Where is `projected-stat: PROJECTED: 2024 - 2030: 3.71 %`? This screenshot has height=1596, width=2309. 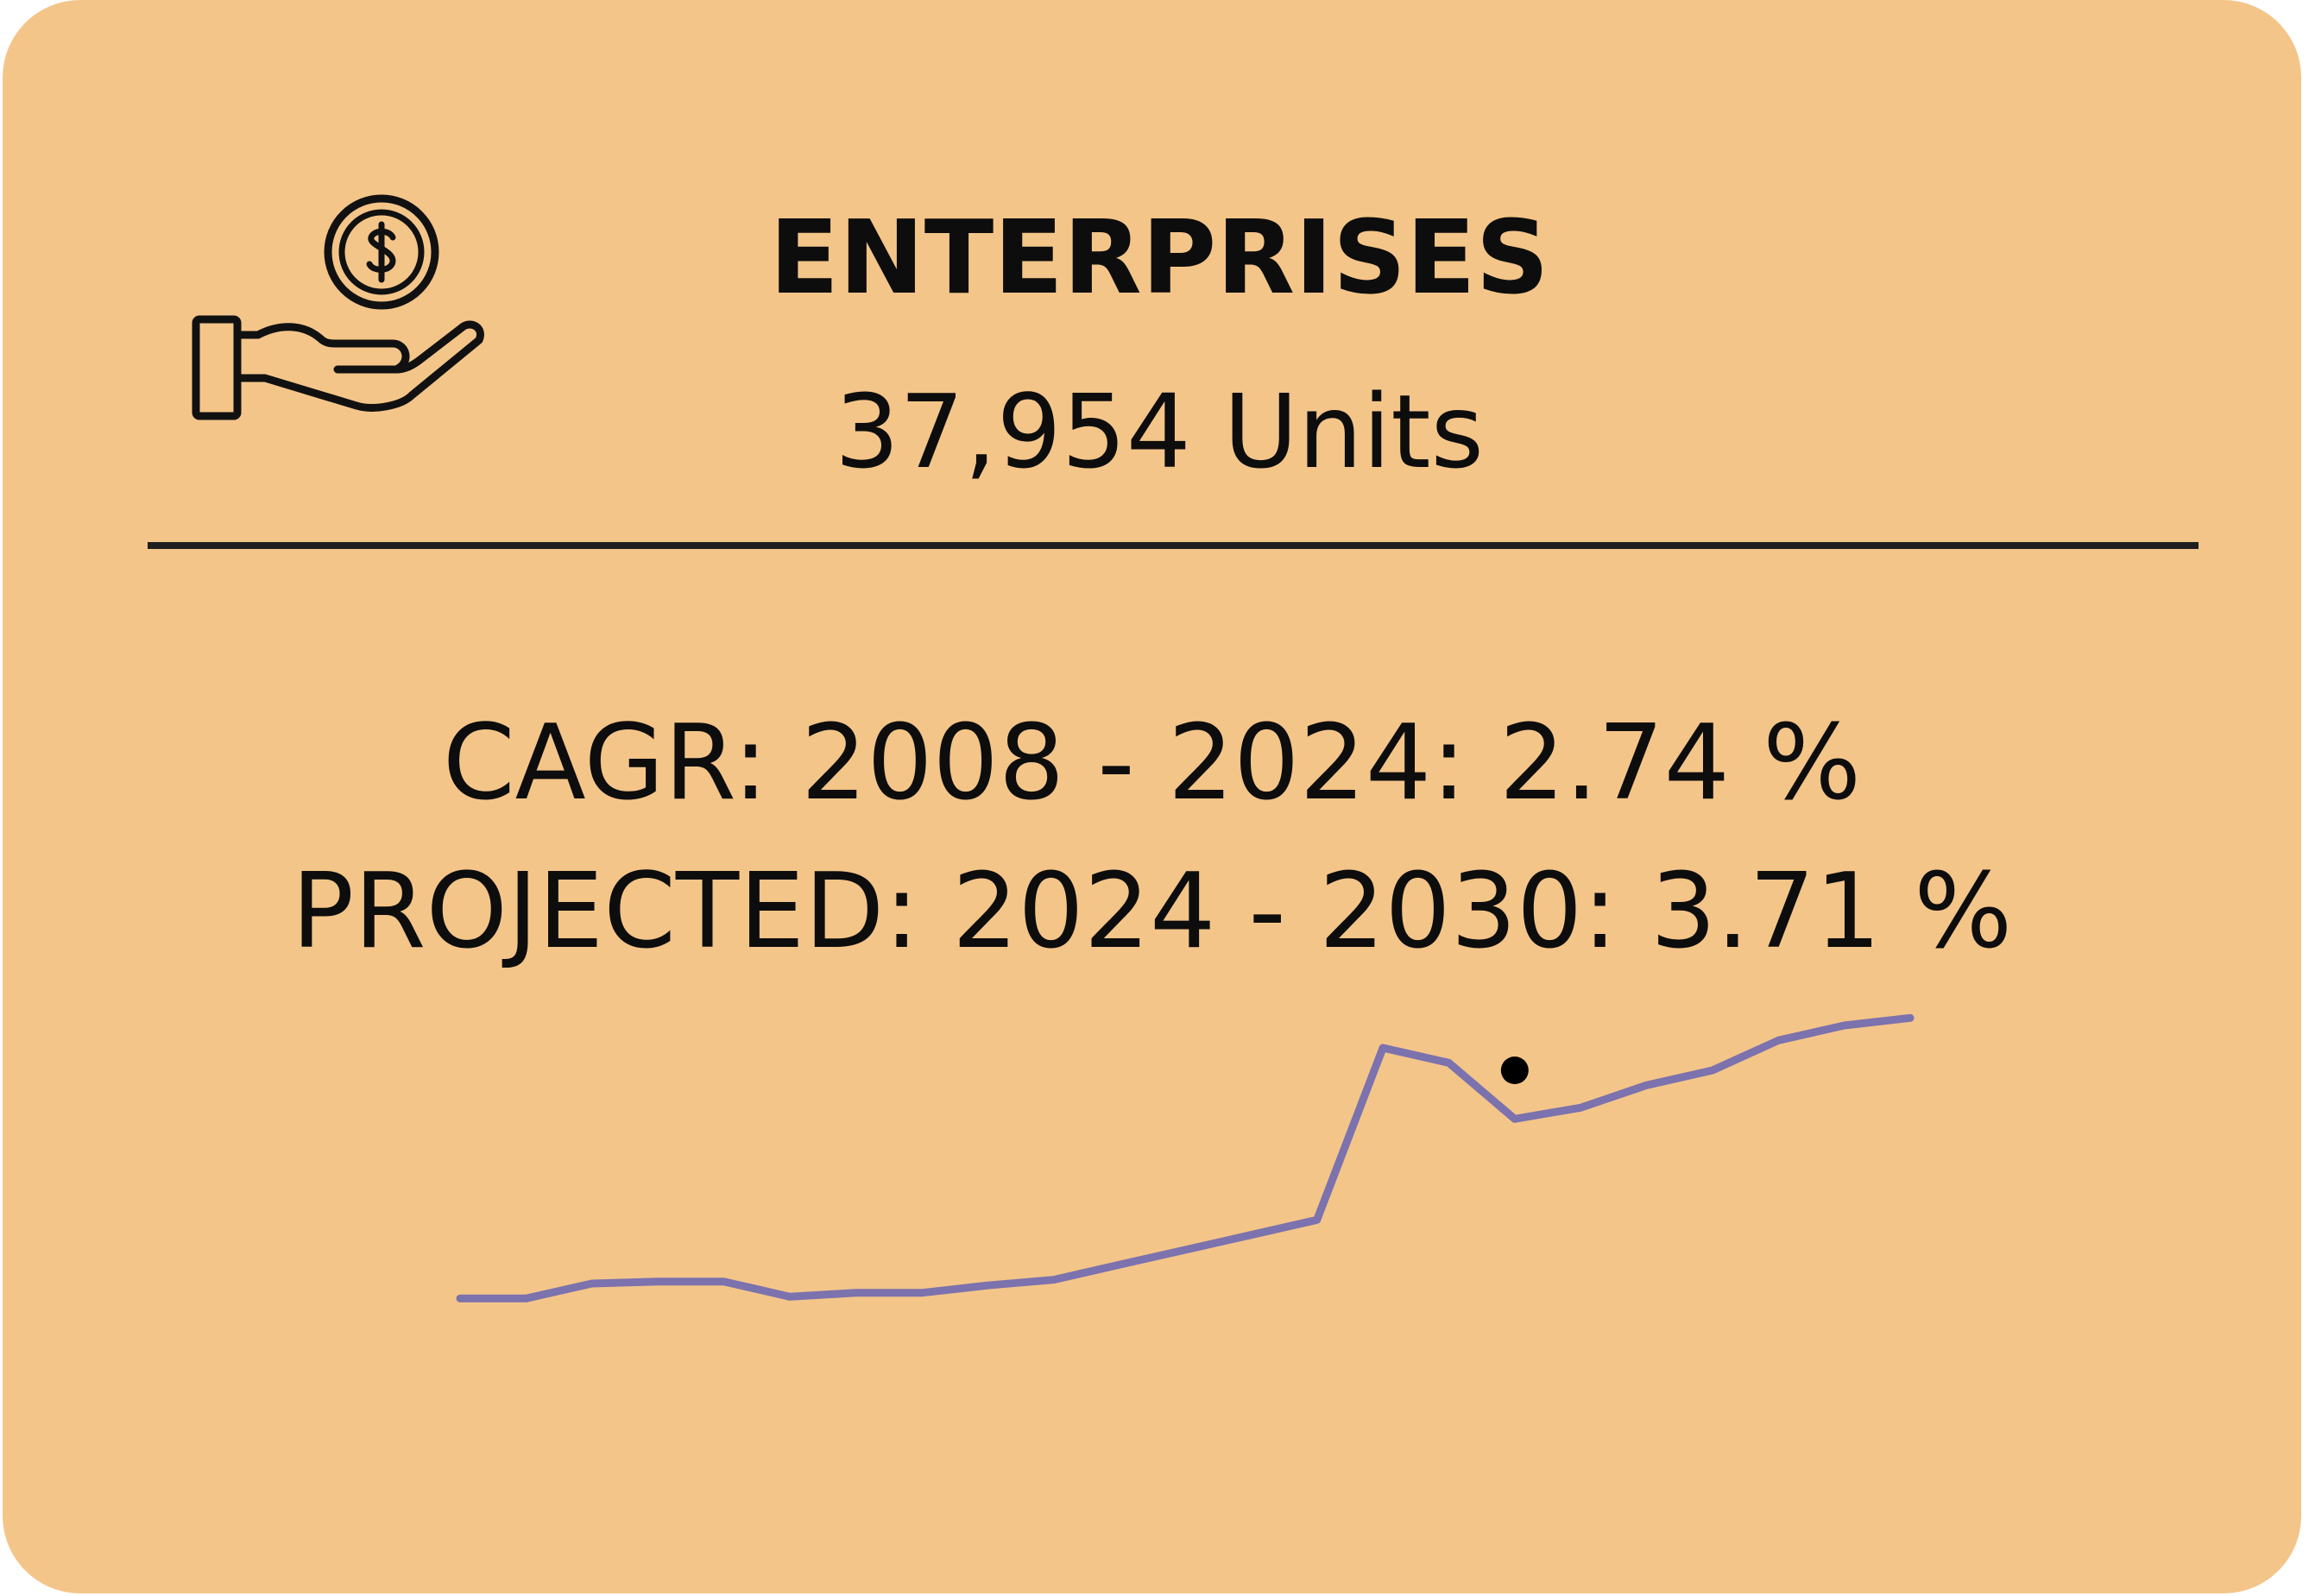
projected-stat: PROJECTED: 2024 - 2030: 3.71 % is located at coordinates (1152, 912).